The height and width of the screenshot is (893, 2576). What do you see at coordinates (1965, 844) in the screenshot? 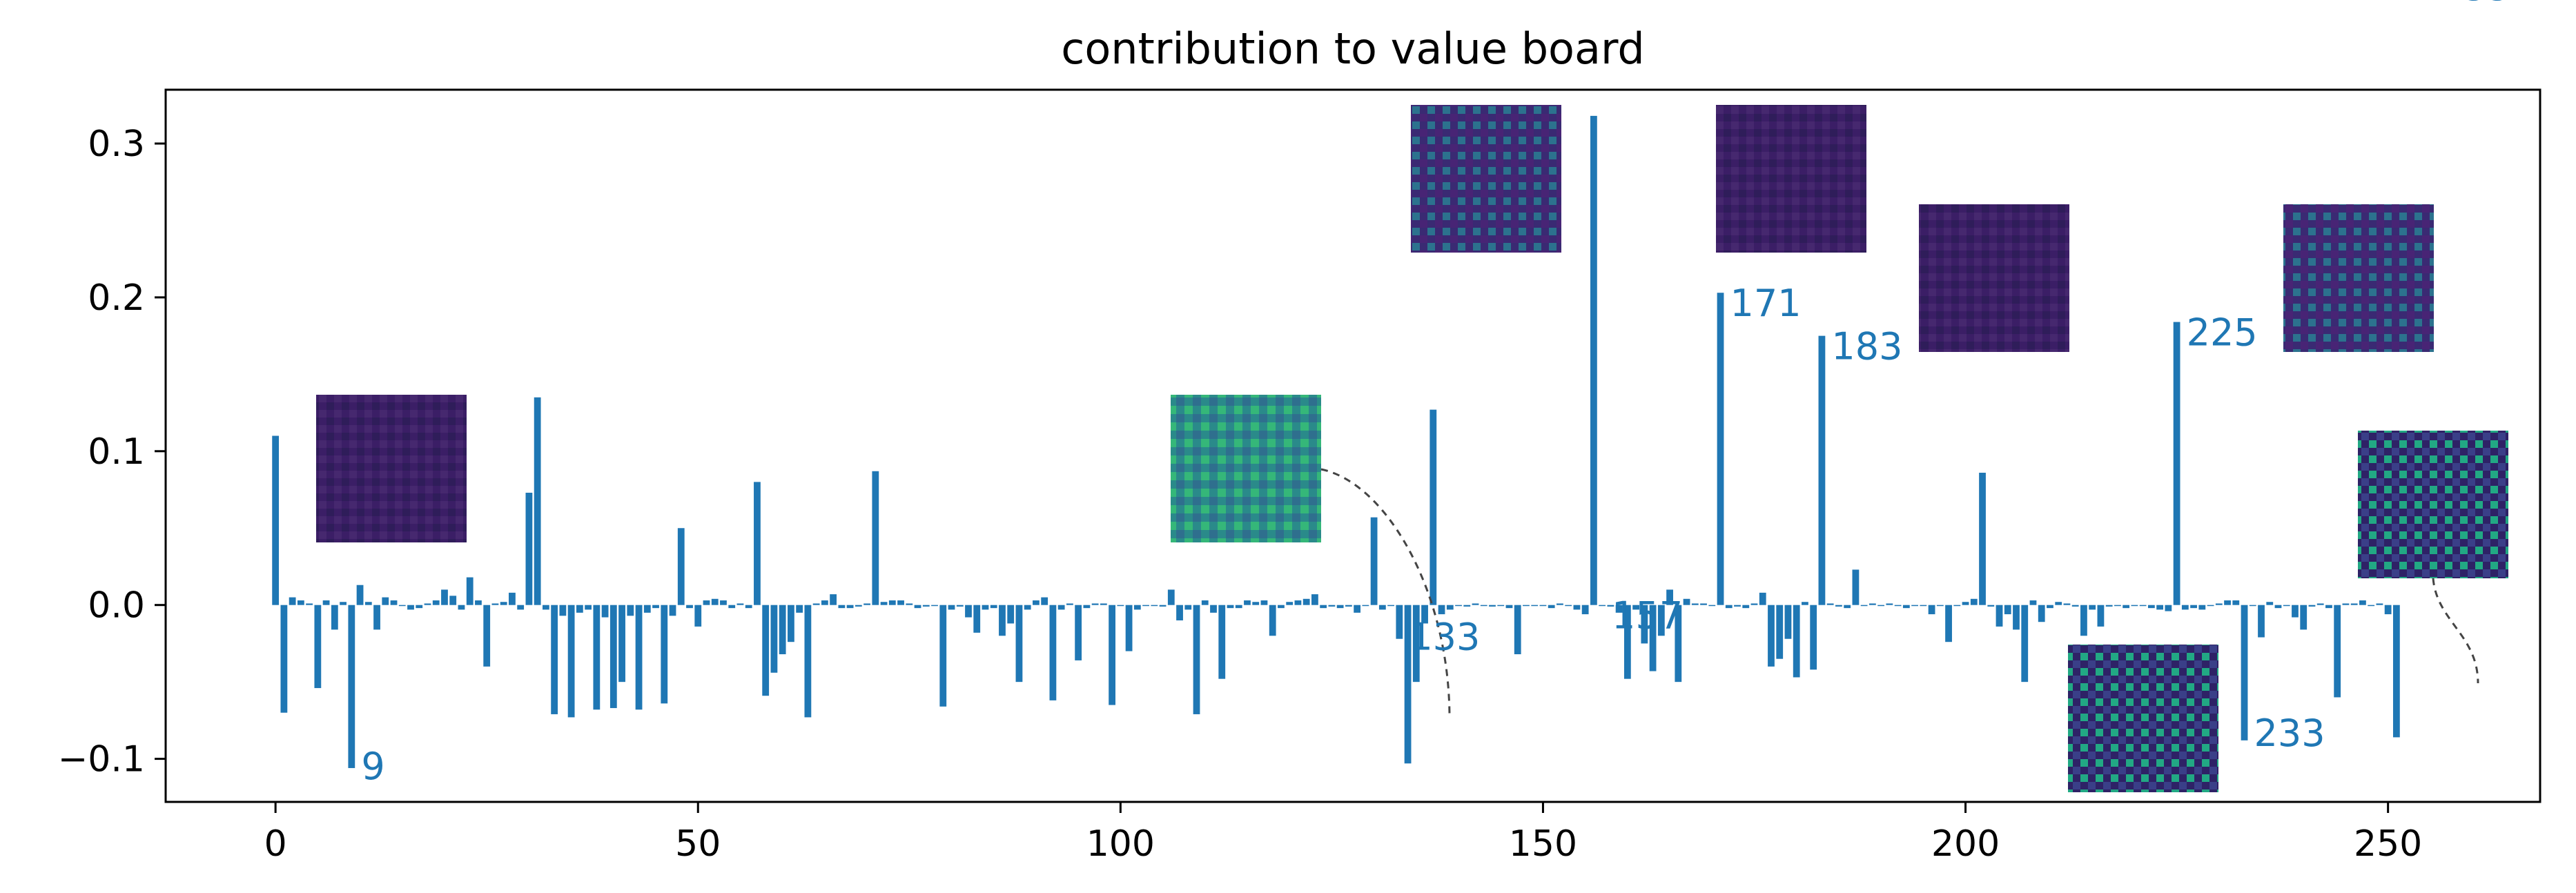
I see `x-tick-label: 200` at bounding box center [1965, 844].